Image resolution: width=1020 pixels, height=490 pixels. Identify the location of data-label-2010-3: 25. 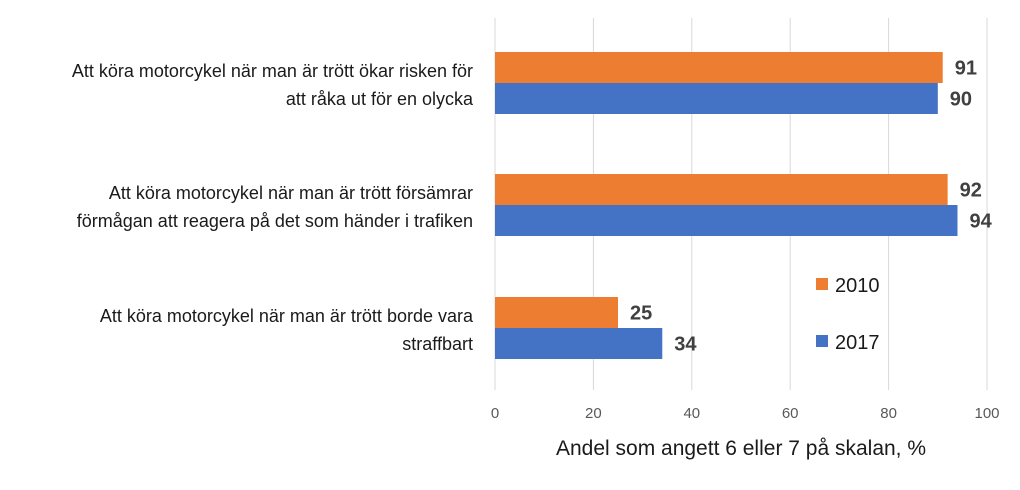
(641, 314).